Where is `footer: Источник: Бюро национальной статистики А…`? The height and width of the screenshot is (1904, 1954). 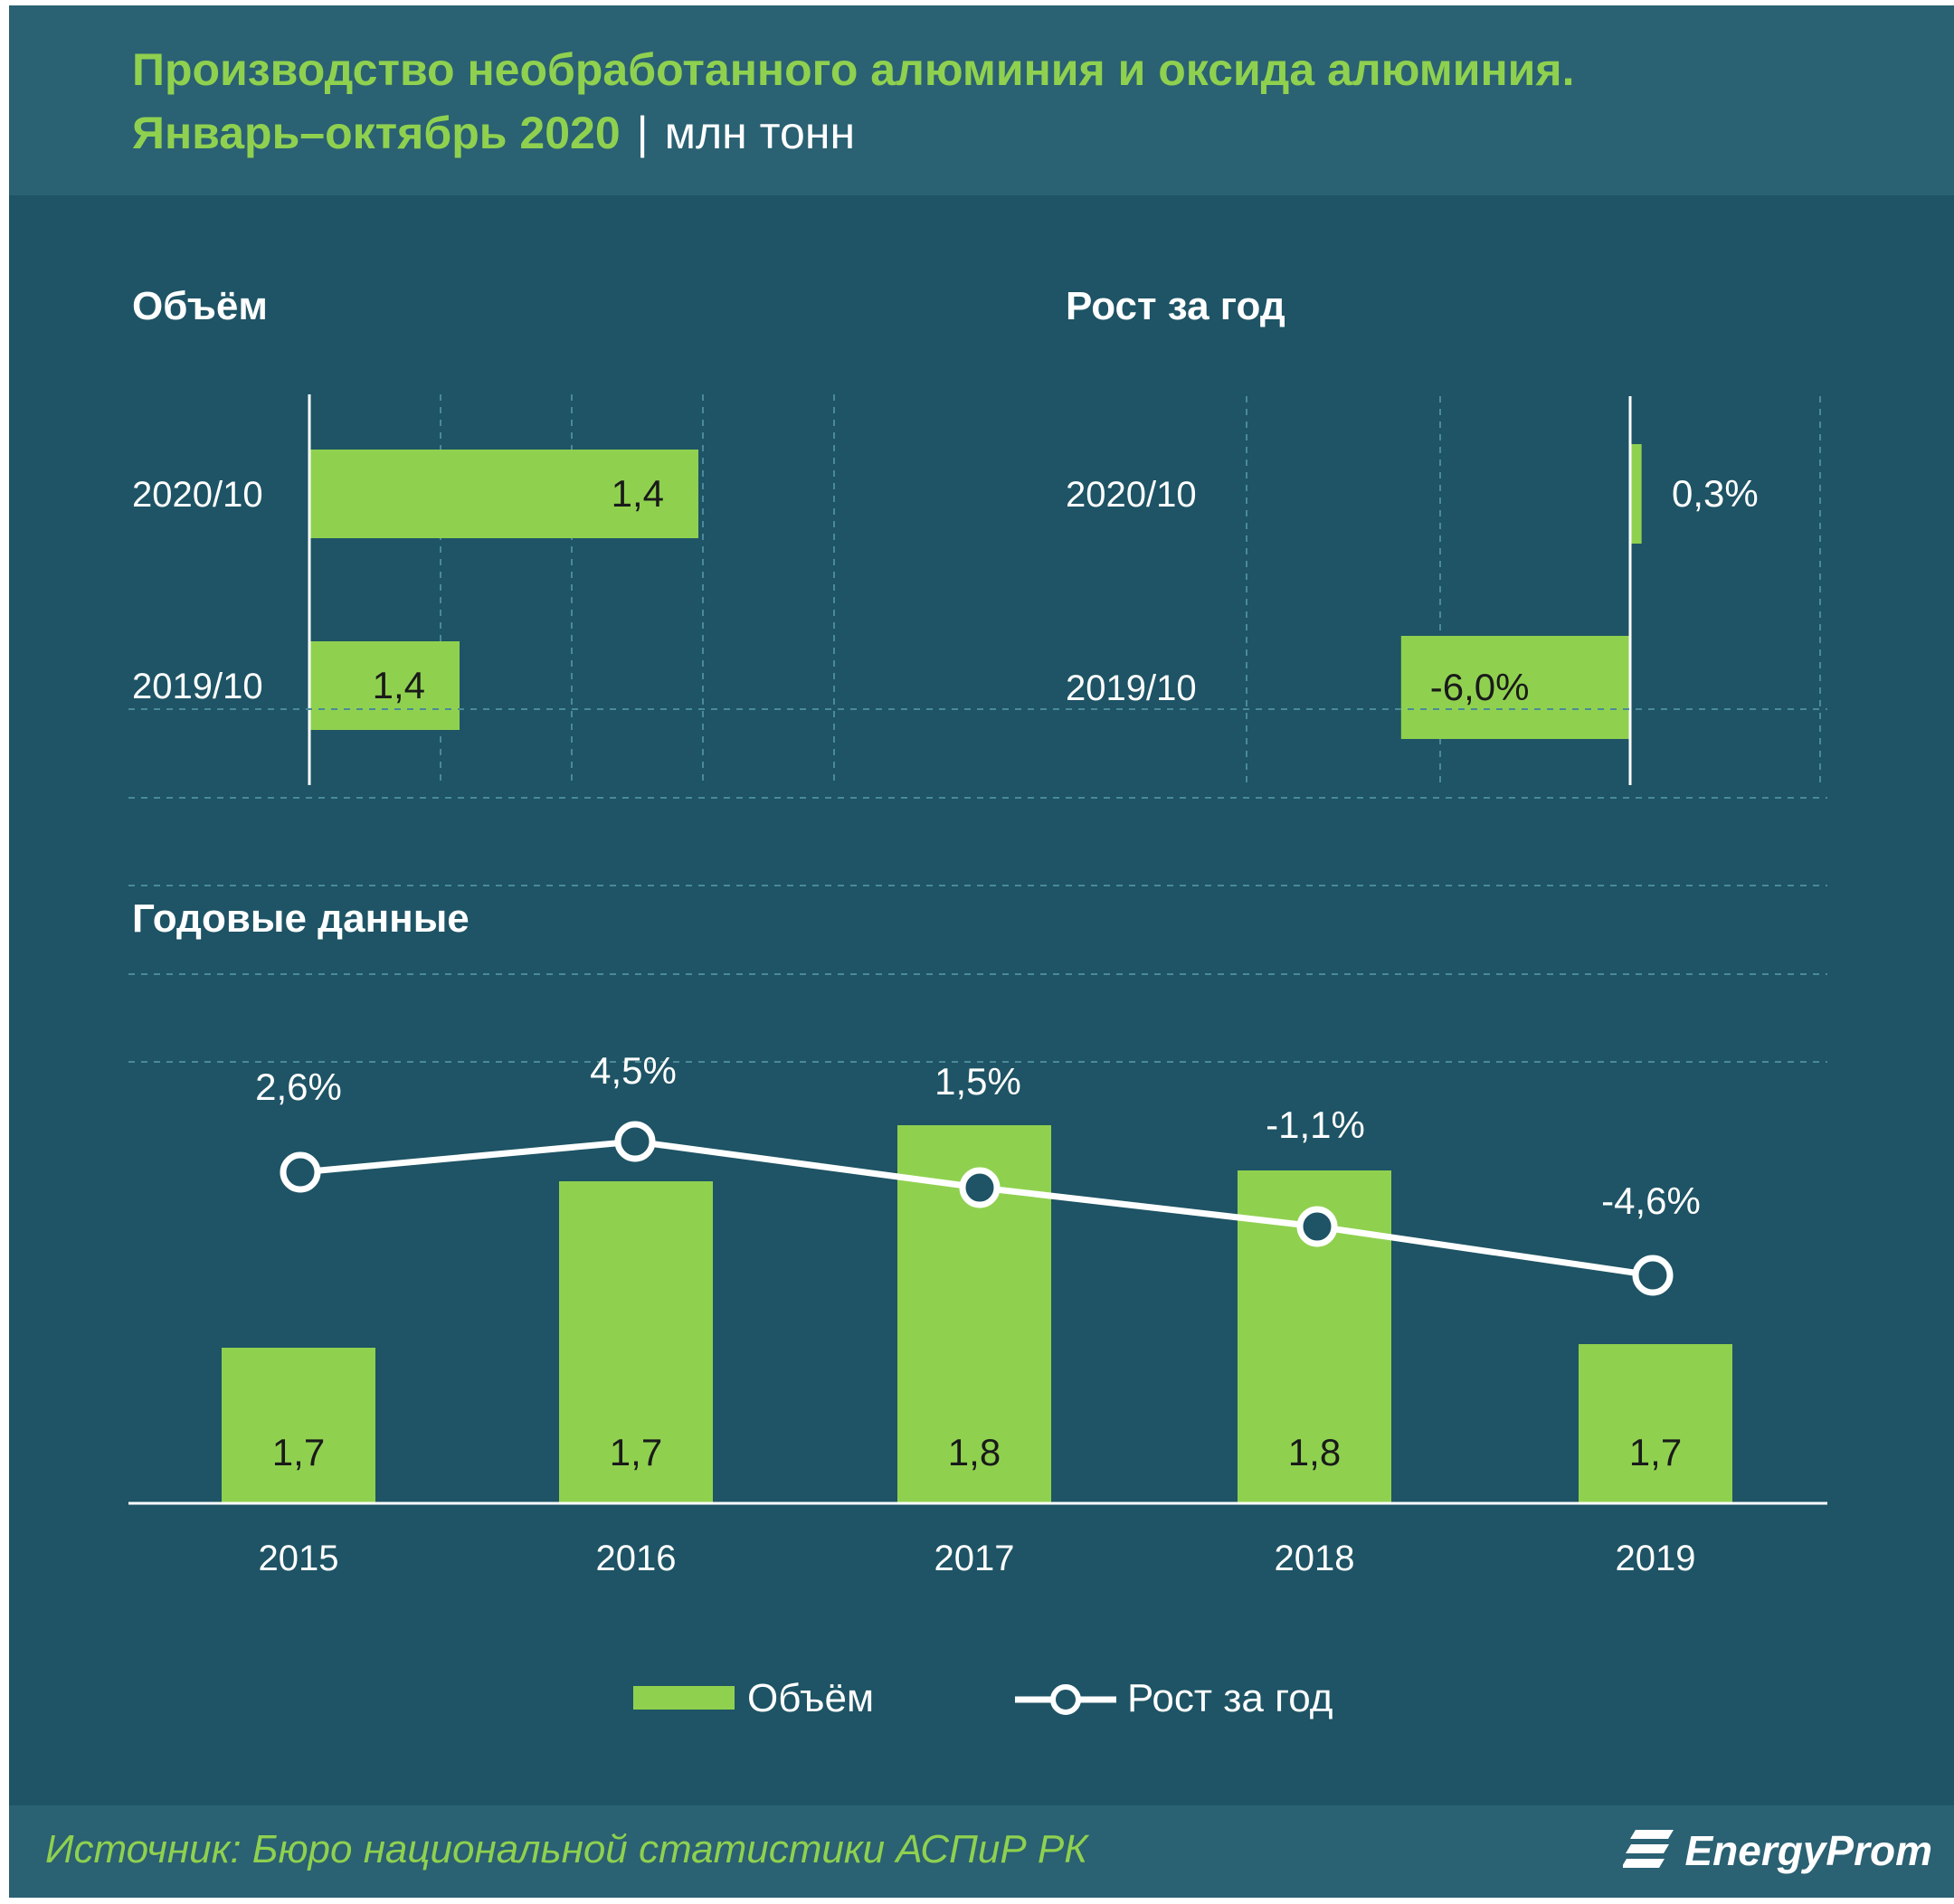 footer: Источник: Бюро национальной статистики А… is located at coordinates (981, 1851).